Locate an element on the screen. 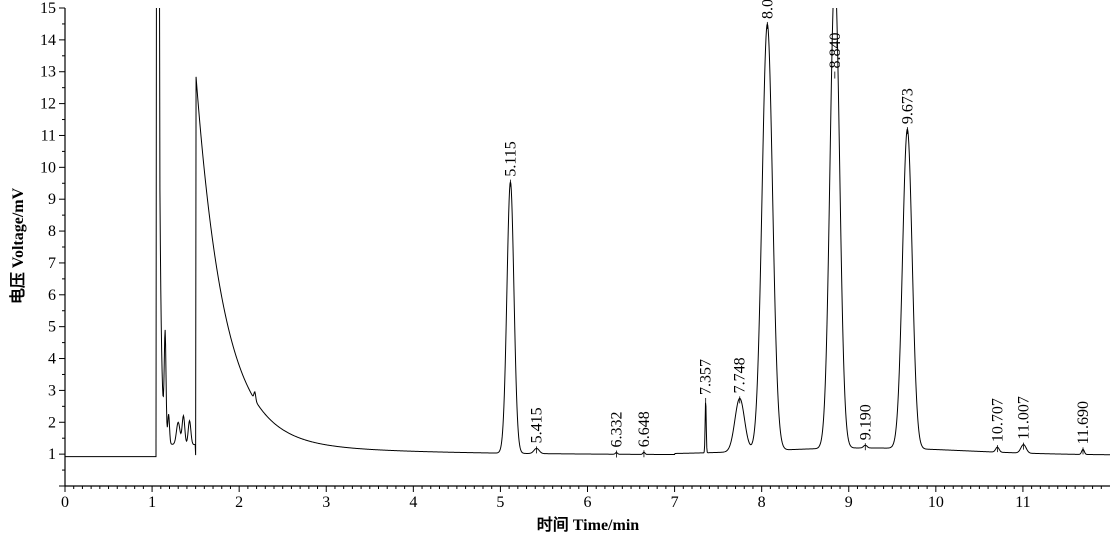 The height and width of the screenshot is (540, 1118). peak-label: 7.748 is located at coordinates (740, 375).